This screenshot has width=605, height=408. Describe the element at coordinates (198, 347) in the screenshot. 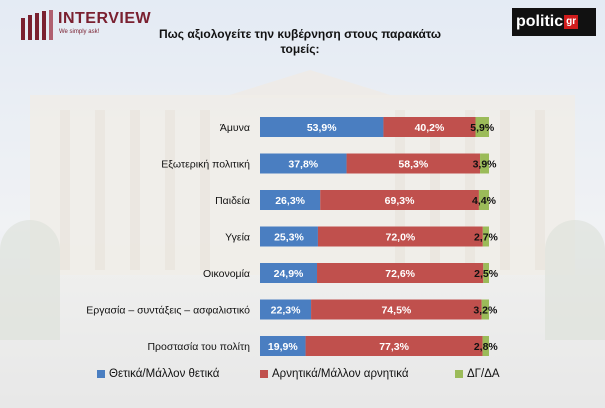

I see `category-label: Προστασία του πολίτη` at that location.